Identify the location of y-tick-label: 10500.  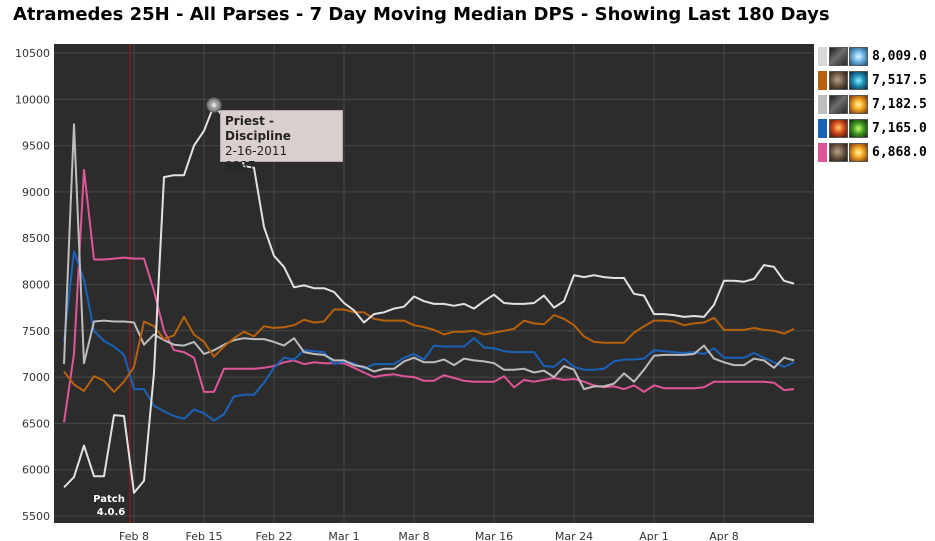
(32, 53).